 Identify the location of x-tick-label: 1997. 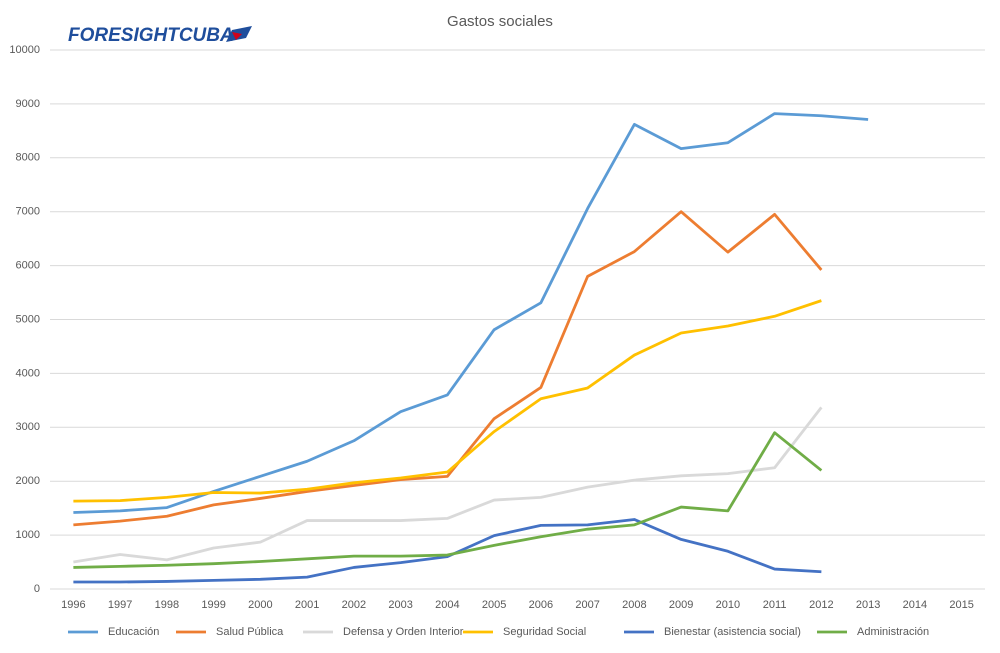
(120, 605).